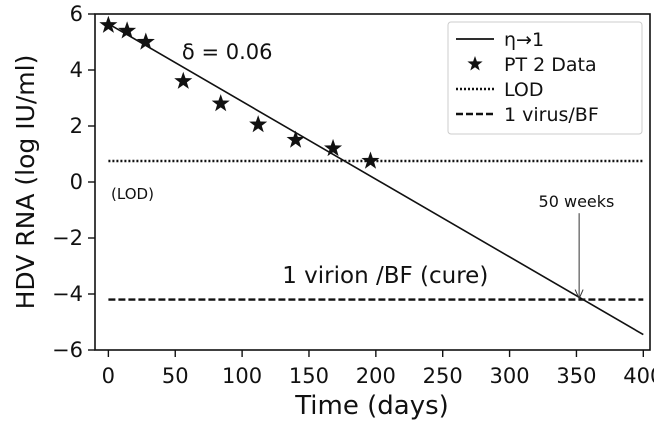 The height and width of the screenshot is (426, 654). I want to click on legend-box, so click(545, 78).